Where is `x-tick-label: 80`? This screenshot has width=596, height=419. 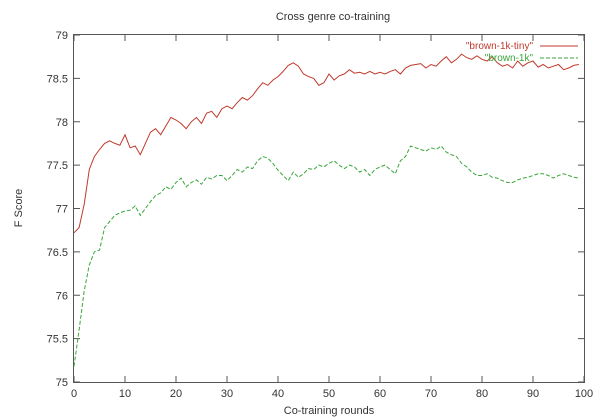 x-tick-label: 80 is located at coordinates (482, 394).